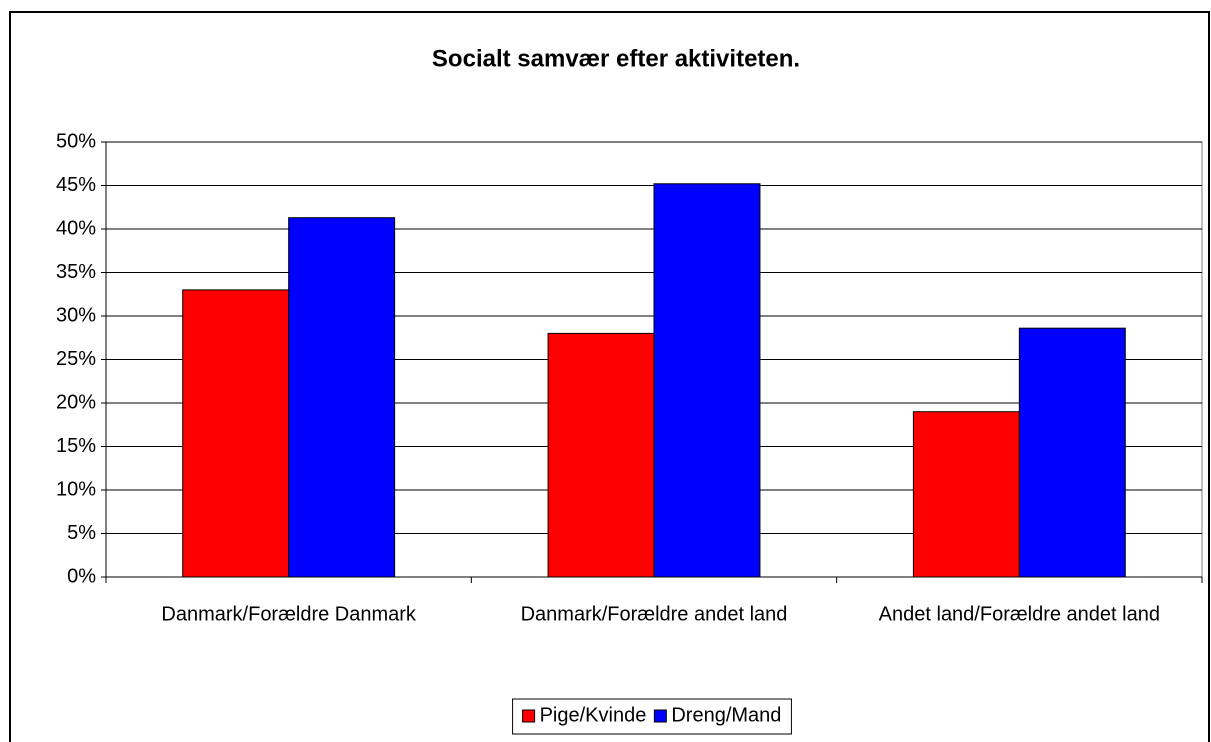 This screenshot has width=1211, height=742. What do you see at coordinates (76, 359) in the screenshot?
I see `y-tick-label: 25%` at bounding box center [76, 359].